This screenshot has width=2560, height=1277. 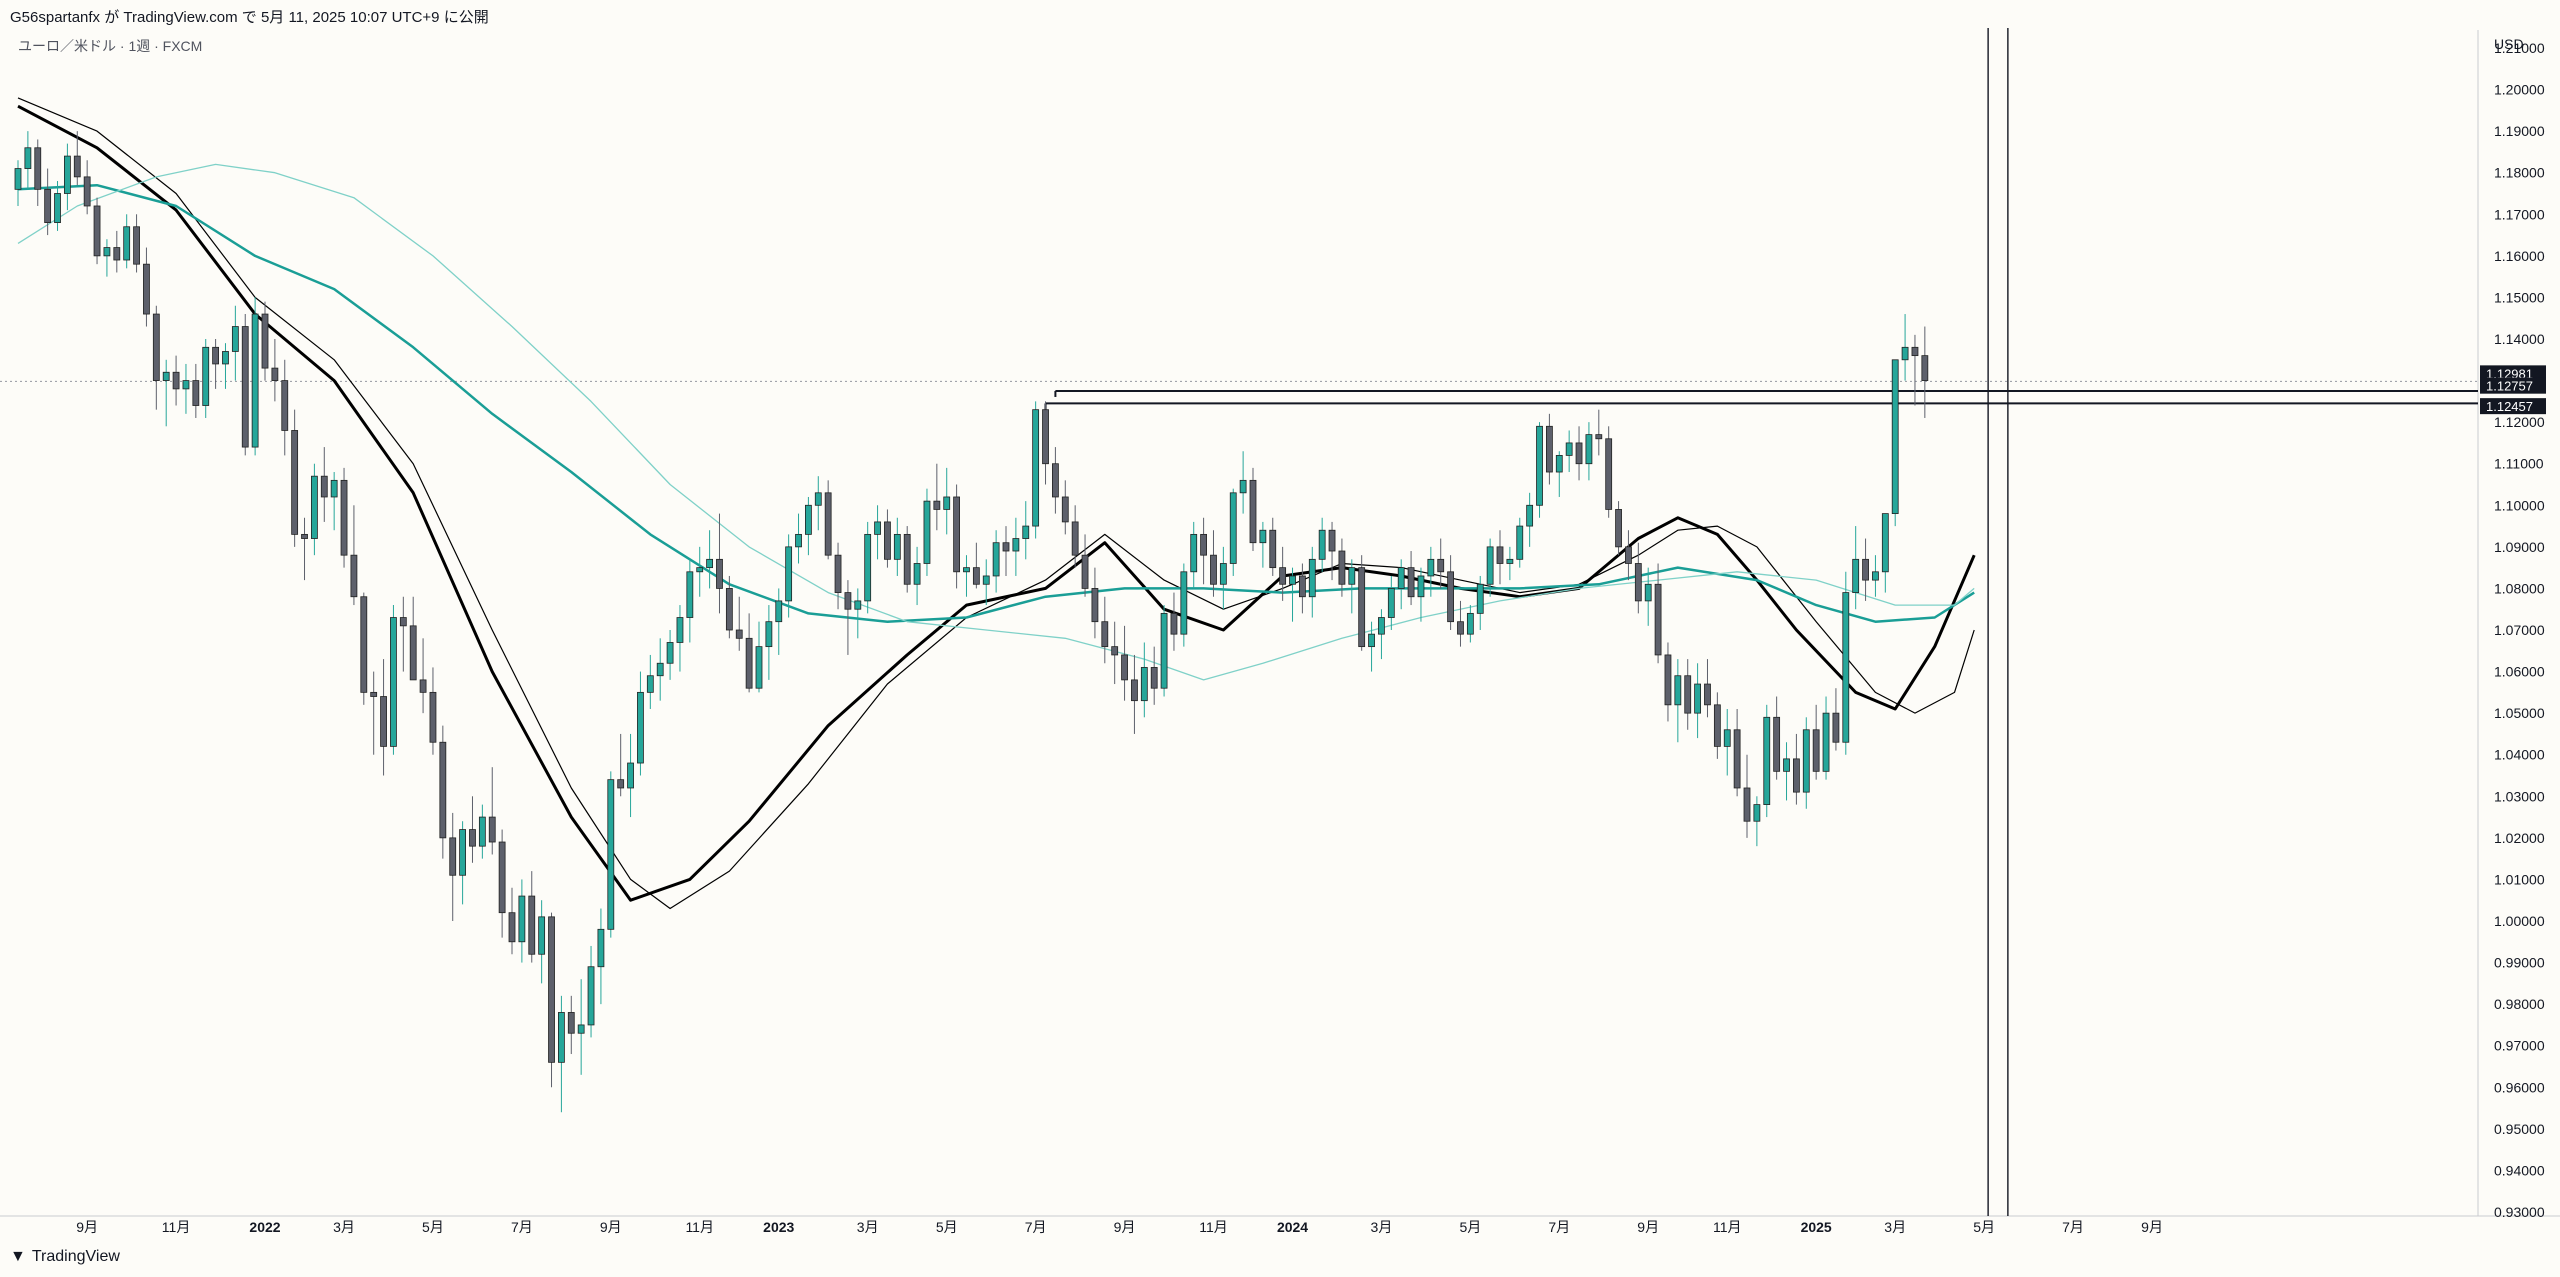 What do you see at coordinates (2519, 173) in the screenshot?
I see `y-tick-label: 1.18000` at bounding box center [2519, 173].